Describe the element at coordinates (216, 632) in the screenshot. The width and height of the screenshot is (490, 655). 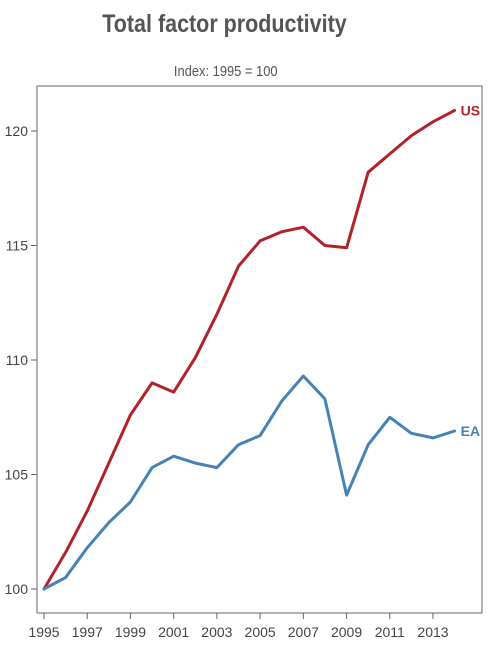
I see `x-tick-label-2003: 2003` at that location.